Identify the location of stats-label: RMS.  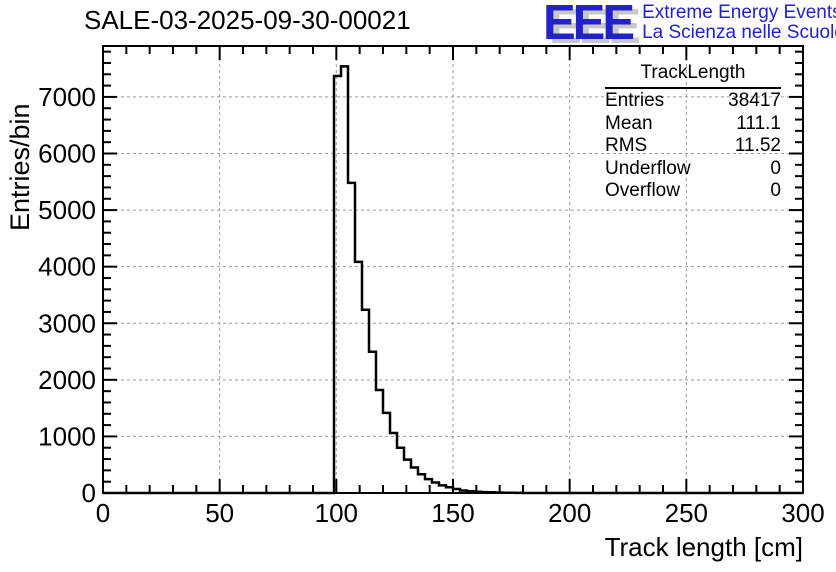
(626, 146).